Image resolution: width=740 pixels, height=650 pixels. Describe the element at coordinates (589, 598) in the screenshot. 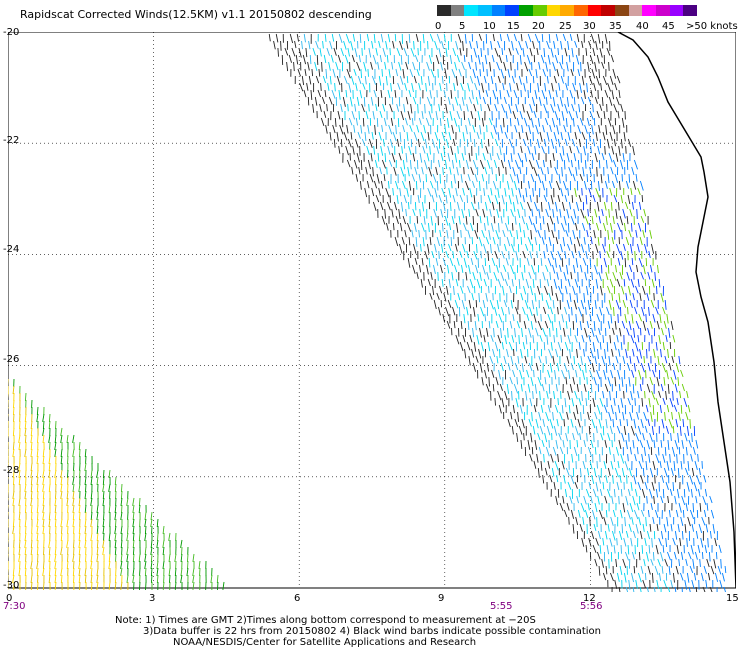

I see `lon-label: 12` at that location.